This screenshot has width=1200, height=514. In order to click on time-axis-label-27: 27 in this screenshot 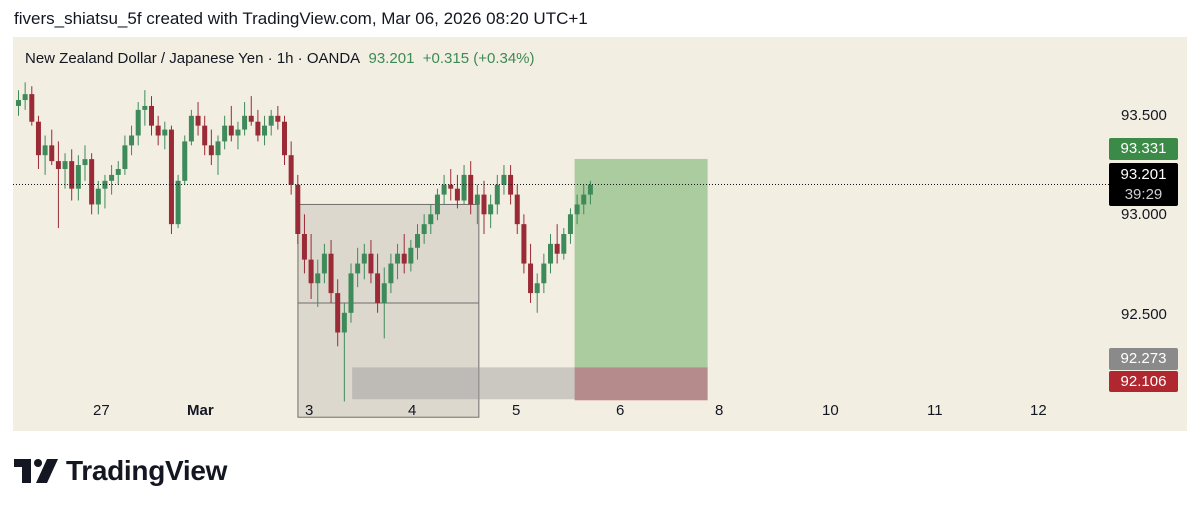, I will do `click(101, 410)`.